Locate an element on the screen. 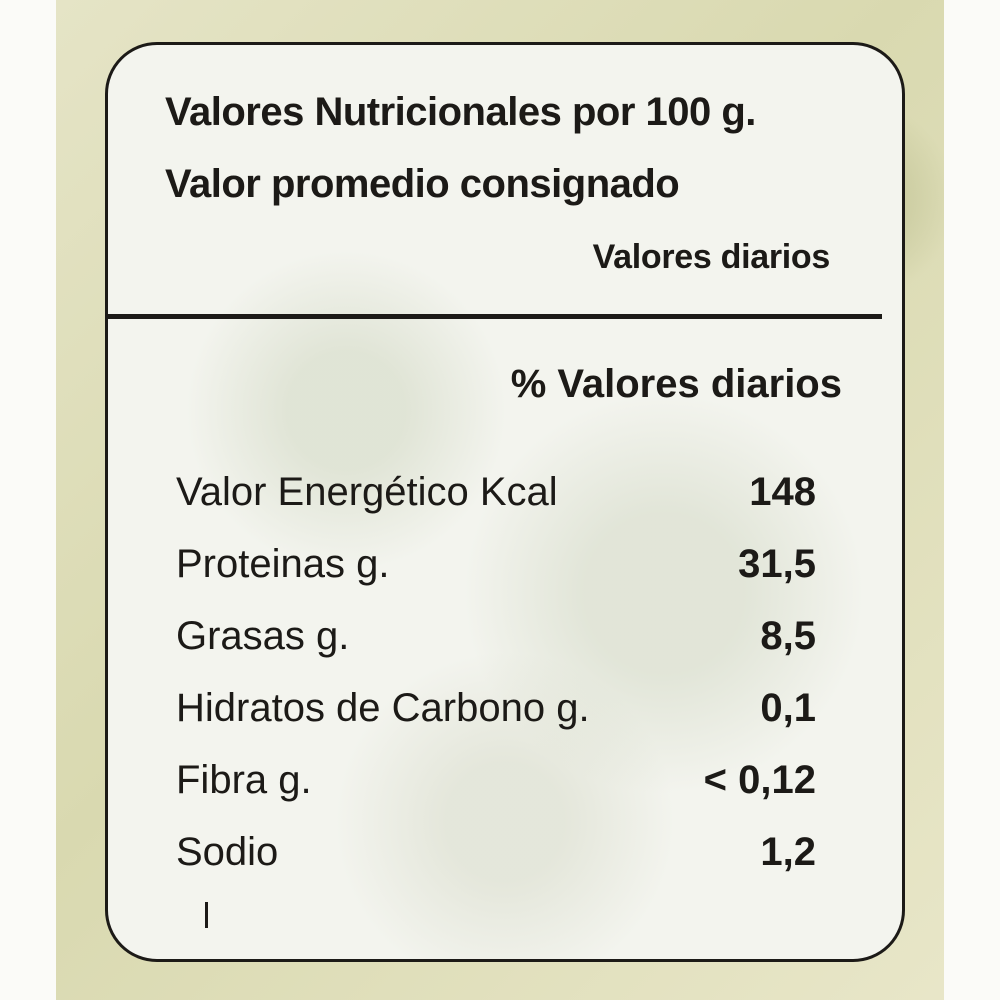 This screenshot has width=1000, height=1000. daily-values-subheading: Valores diarios is located at coordinates (711, 257).